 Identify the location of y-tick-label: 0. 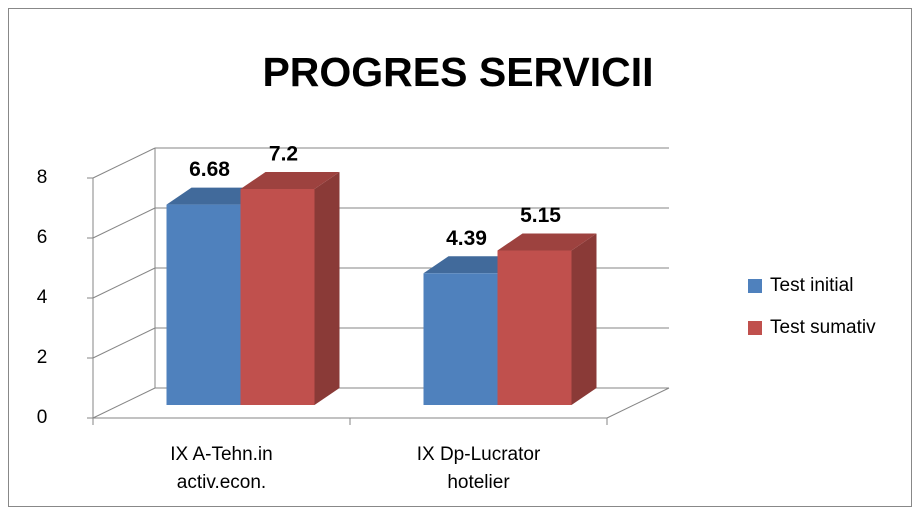
(42, 417).